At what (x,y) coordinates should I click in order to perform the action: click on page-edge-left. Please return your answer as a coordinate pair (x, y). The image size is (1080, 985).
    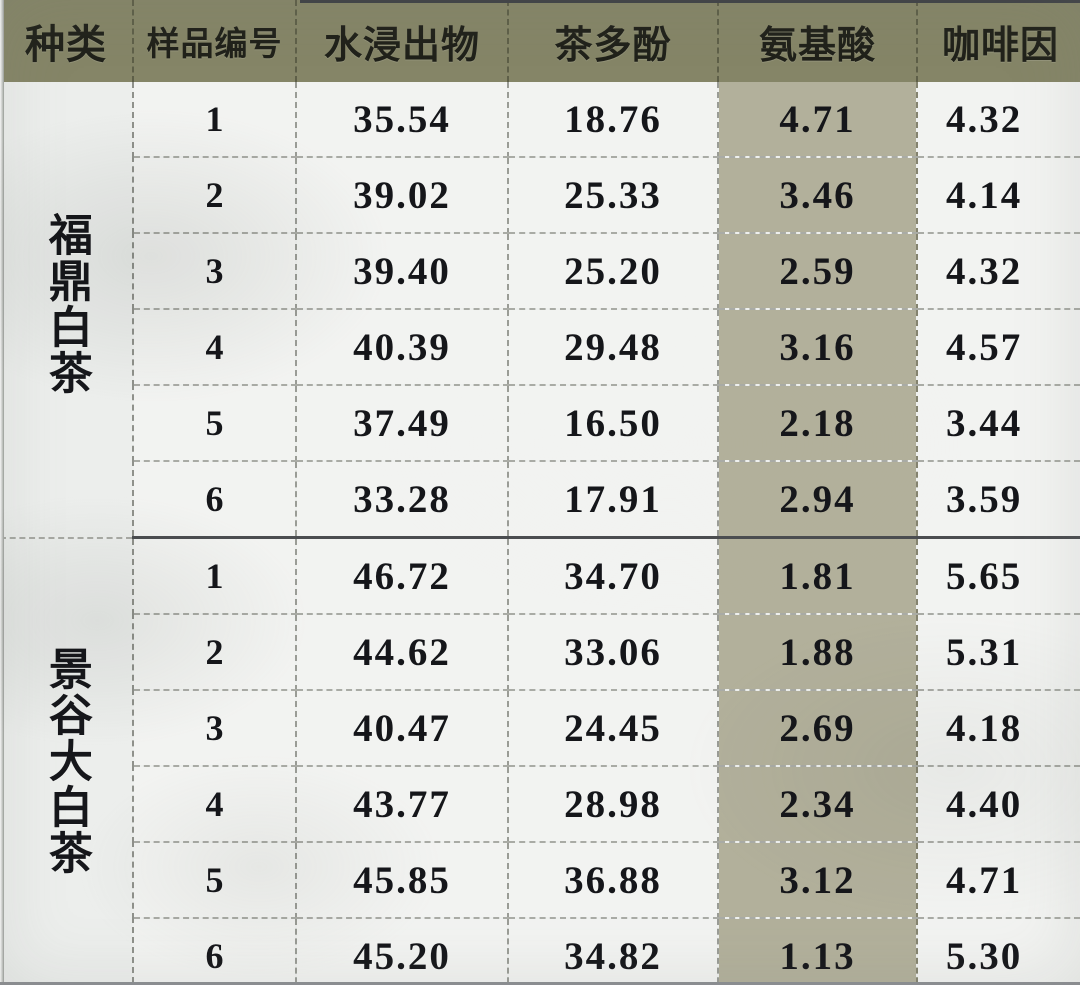
    Looking at the image, I should click on (2, 492).